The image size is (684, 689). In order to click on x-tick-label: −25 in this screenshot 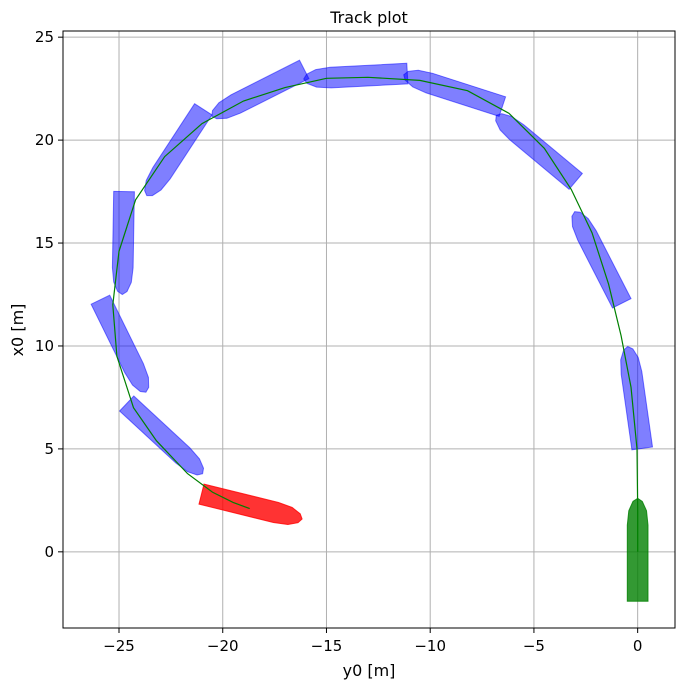, I will do `click(119, 646)`.